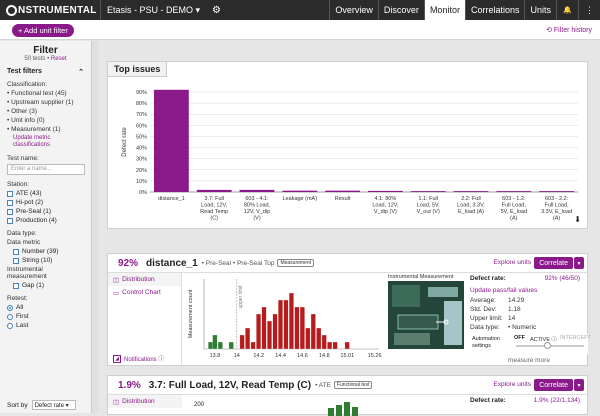 The width and height of the screenshot is (600, 416). What do you see at coordinates (141, 171) in the screenshot?
I see `y-tick-label: 20%` at bounding box center [141, 171].